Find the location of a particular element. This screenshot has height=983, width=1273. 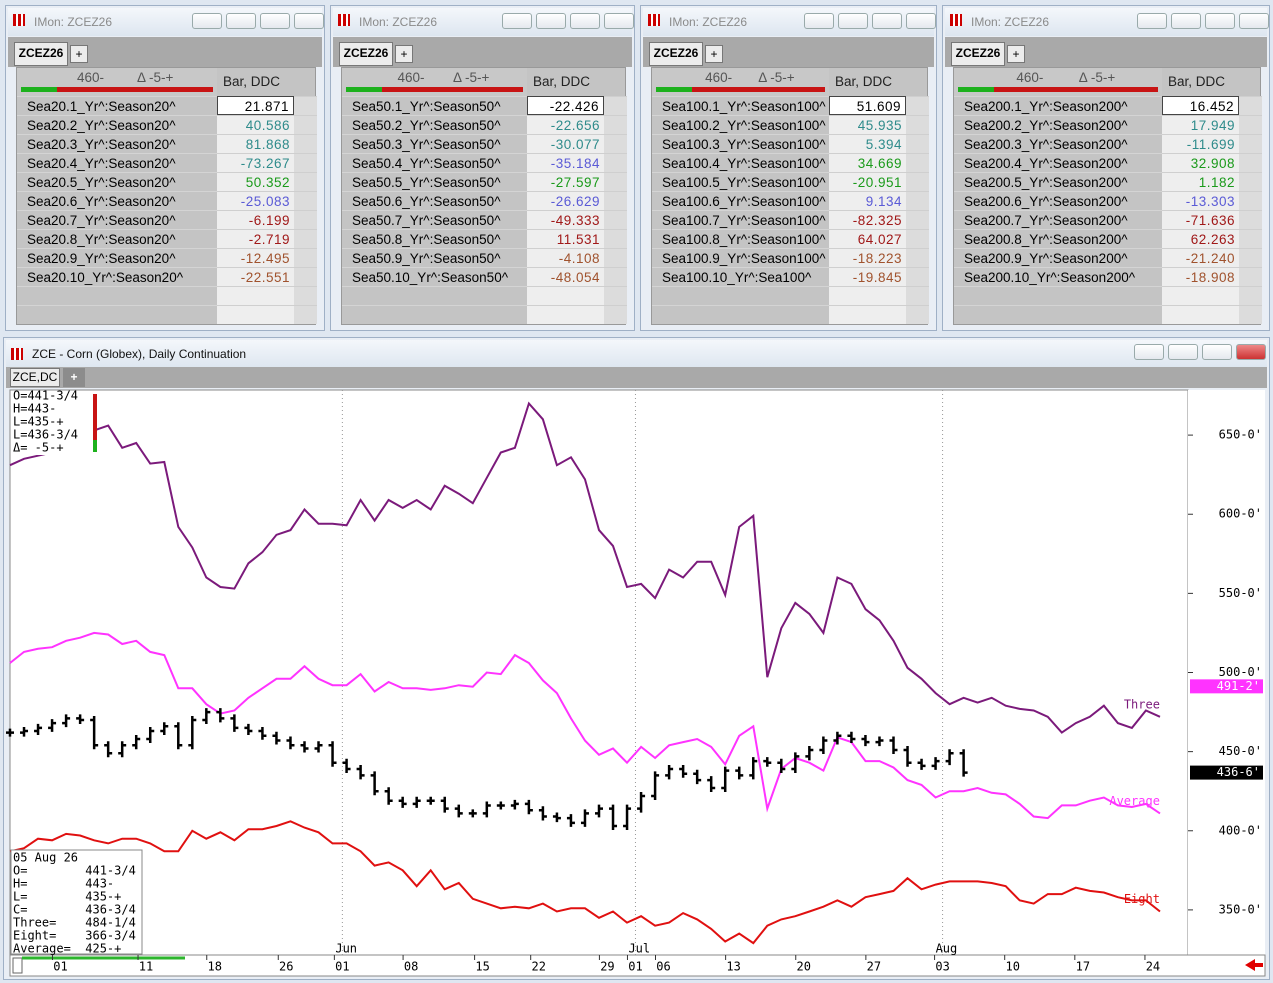

data-line: H= 443- is located at coordinates (63, 884).